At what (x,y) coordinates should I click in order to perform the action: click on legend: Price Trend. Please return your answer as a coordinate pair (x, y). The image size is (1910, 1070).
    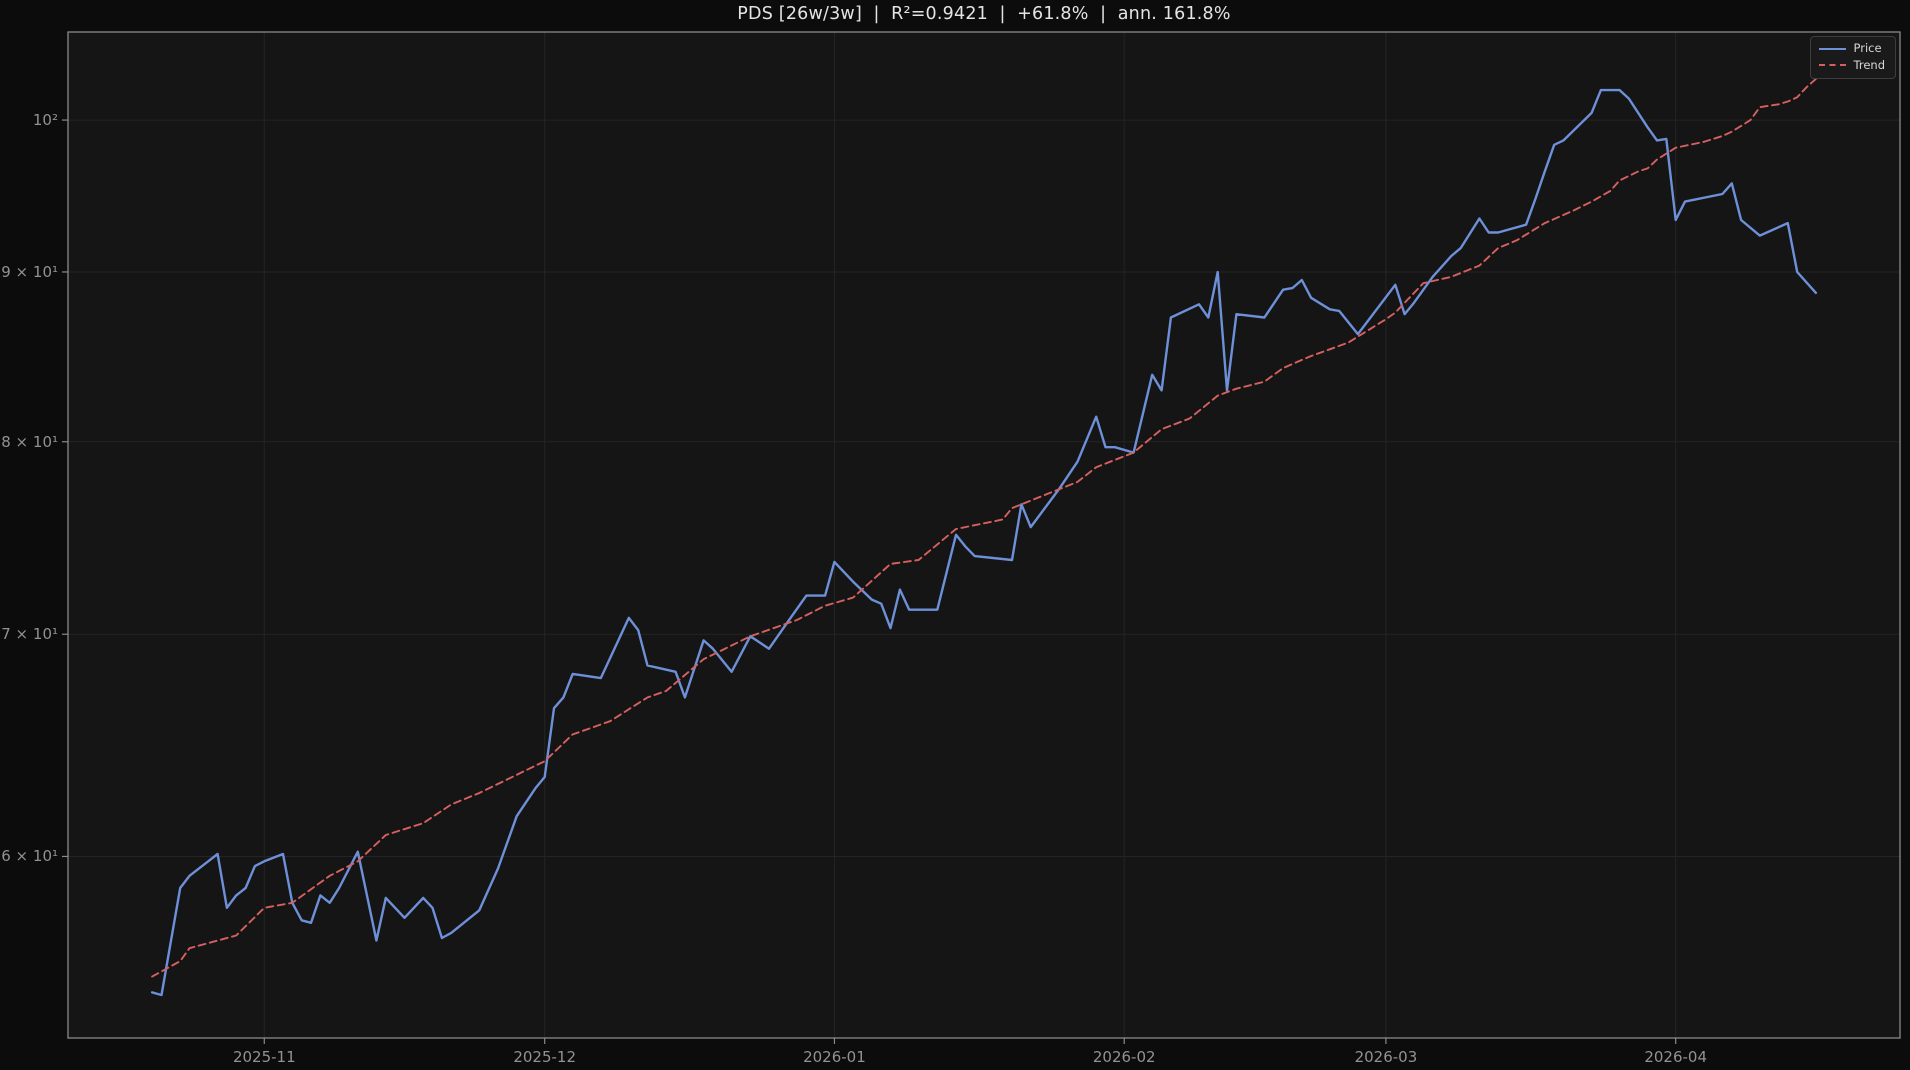
    Looking at the image, I should click on (1852, 57).